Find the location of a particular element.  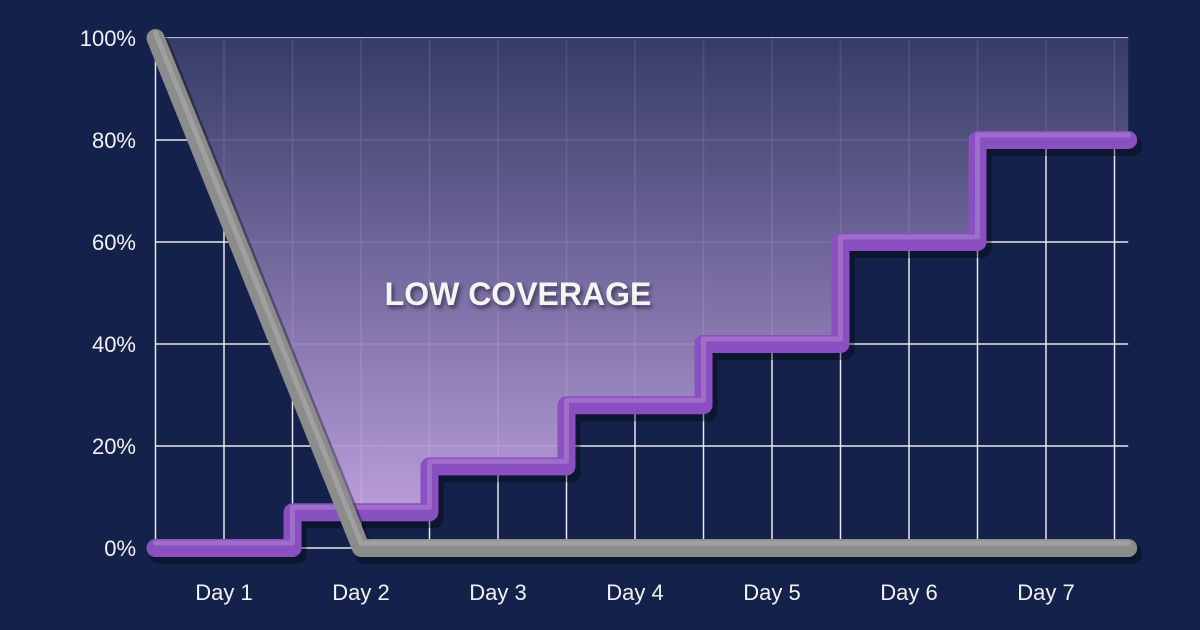

x-tick-label: Day 3 is located at coordinates (497, 592).